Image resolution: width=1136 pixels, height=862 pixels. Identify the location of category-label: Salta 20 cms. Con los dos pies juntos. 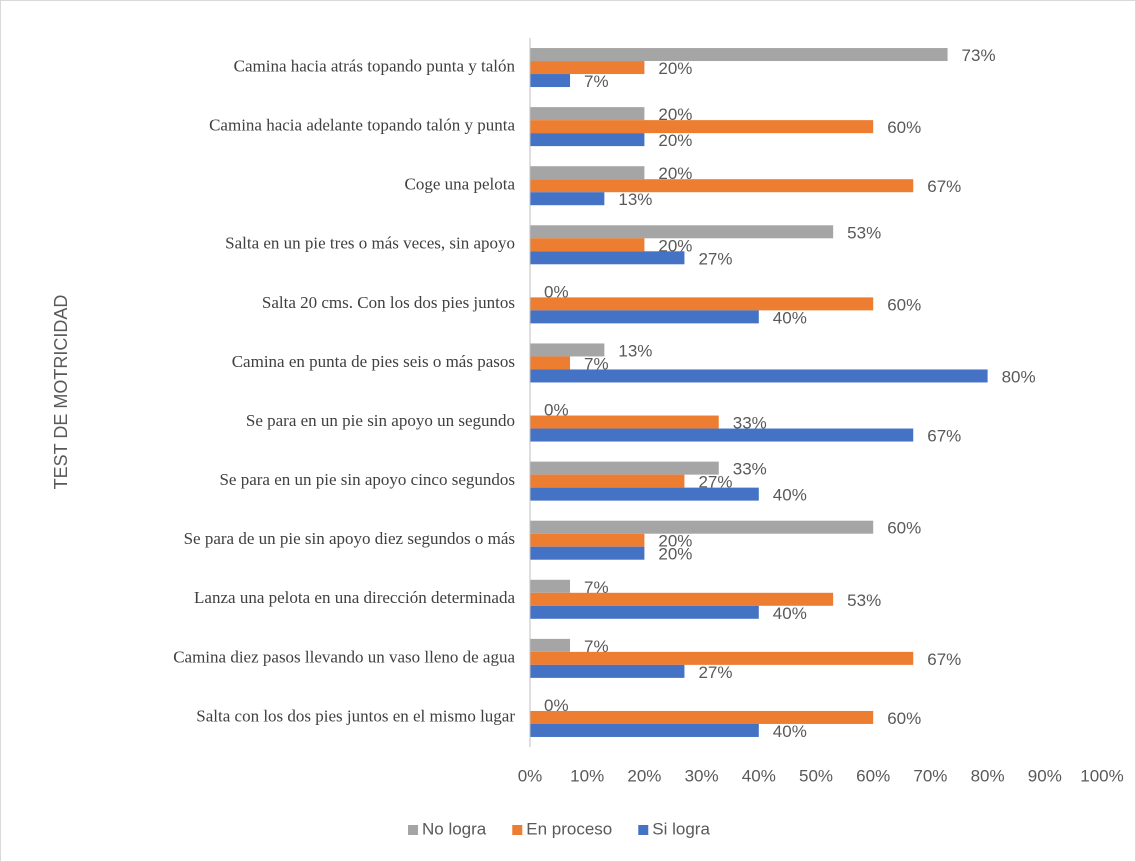
(388, 302).